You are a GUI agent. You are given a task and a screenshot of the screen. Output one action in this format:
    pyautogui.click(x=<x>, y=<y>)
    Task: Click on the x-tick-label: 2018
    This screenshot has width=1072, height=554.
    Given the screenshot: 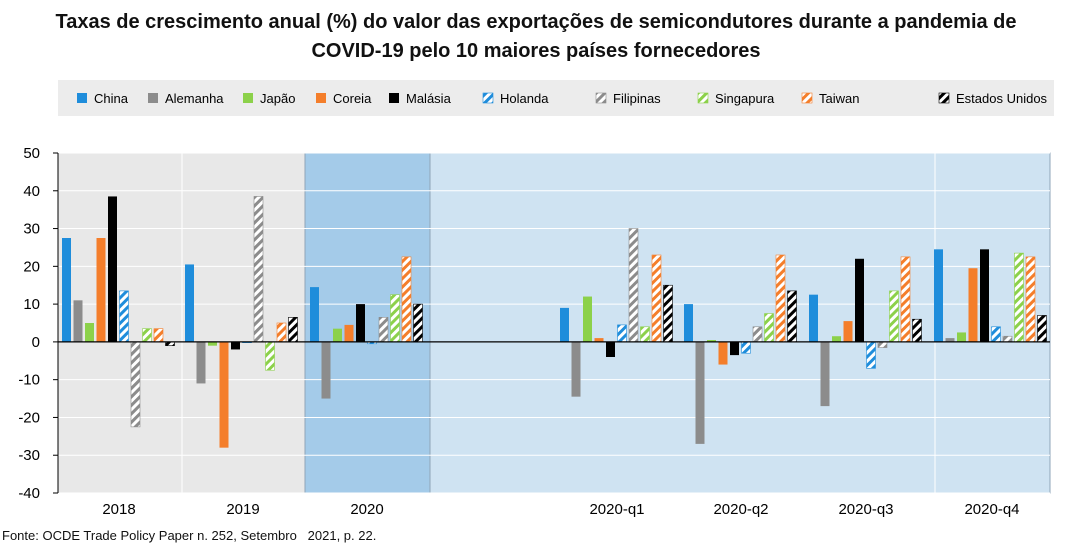 What is the action you would take?
    pyautogui.click(x=118, y=509)
    